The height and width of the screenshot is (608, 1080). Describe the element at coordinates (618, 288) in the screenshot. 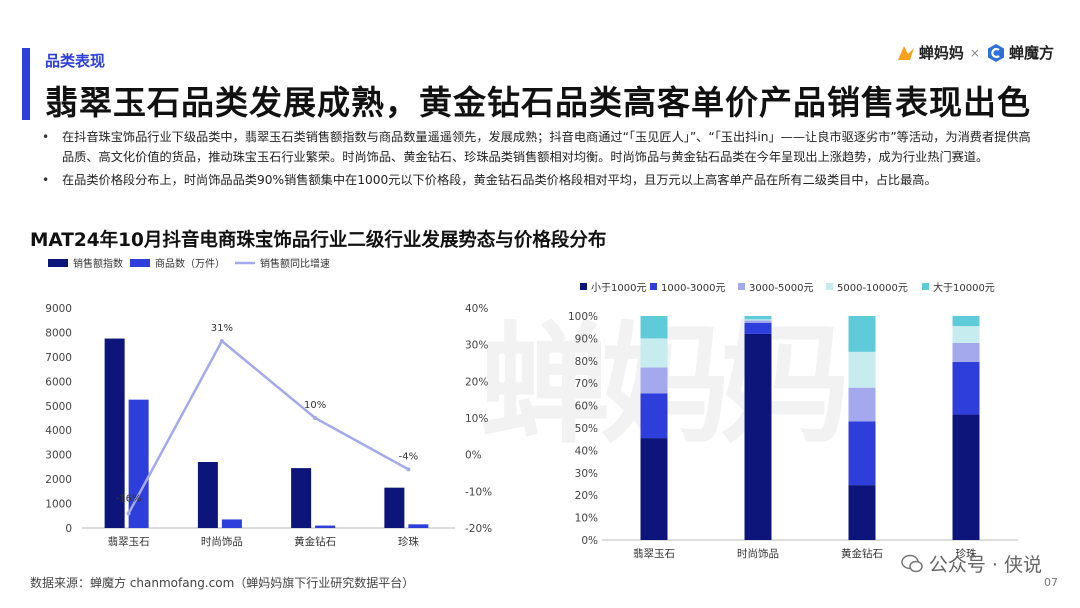

I see `legend-label: 小于1000元` at that location.